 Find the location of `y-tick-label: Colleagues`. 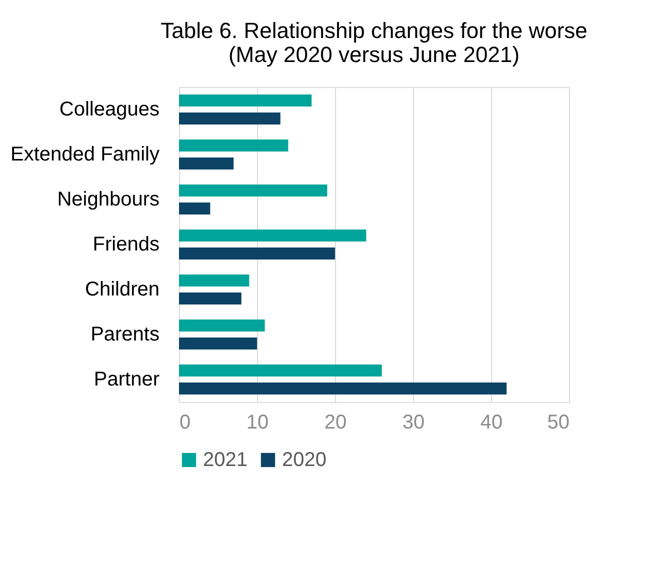

y-tick-label: Colleagues is located at coordinates (109, 109).